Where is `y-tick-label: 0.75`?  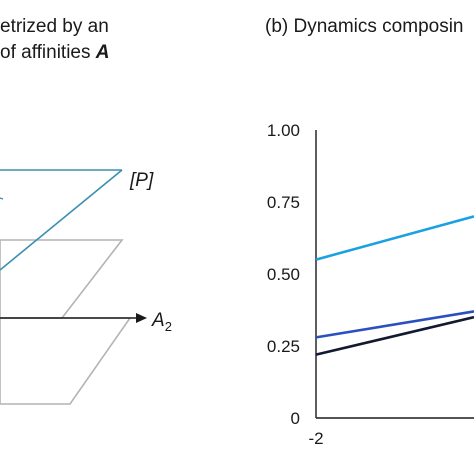 y-tick-label: 0.75 is located at coordinates (283, 202).